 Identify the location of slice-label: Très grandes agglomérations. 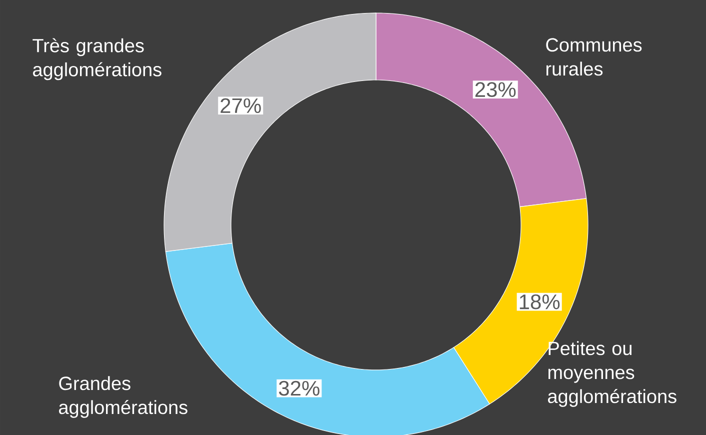
(97, 59).